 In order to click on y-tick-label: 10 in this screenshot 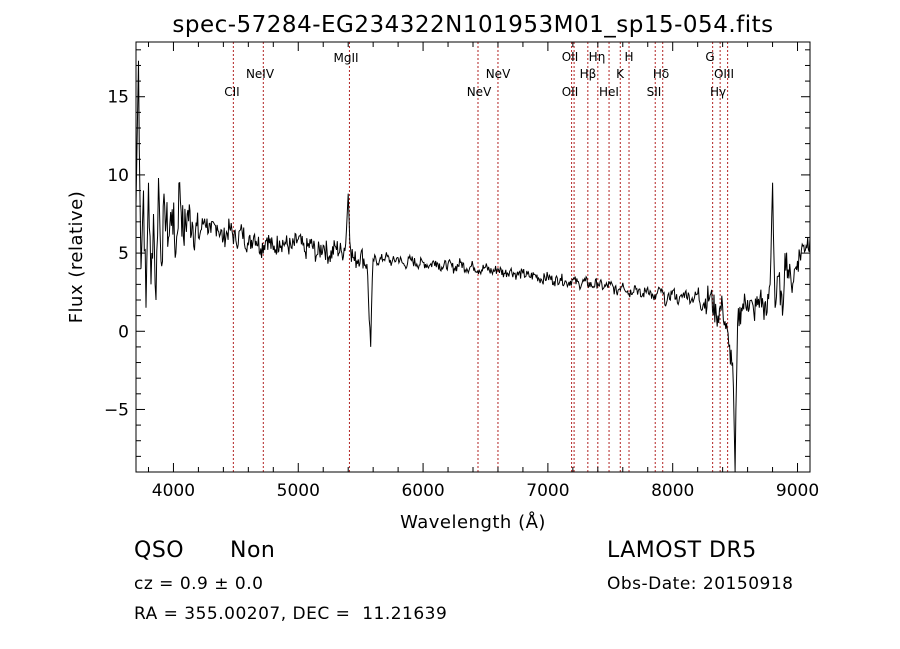, I will do `click(118, 176)`.